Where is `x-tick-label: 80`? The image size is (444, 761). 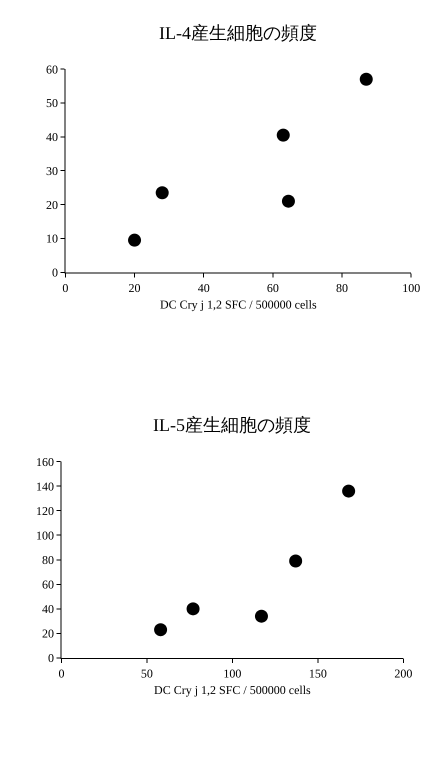
x-tick-label: 80 is located at coordinates (342, 287).